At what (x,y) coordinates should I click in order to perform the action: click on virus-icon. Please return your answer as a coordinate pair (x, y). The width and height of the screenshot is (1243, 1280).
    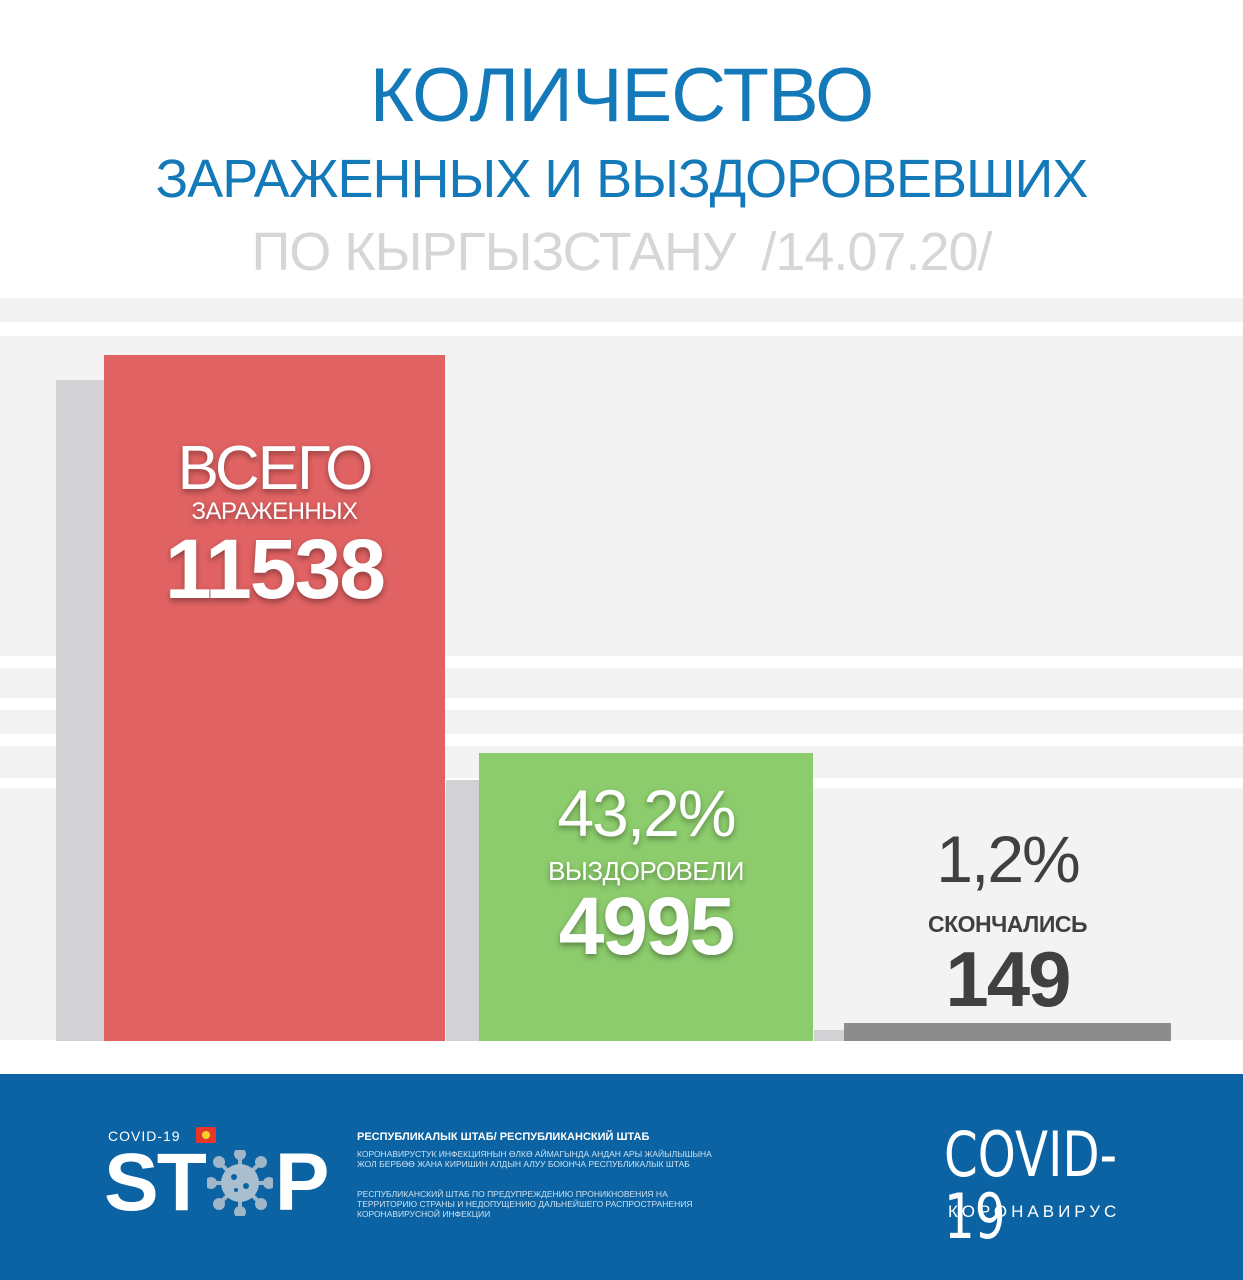
    Looking at the image, I should click on (239, 1183).